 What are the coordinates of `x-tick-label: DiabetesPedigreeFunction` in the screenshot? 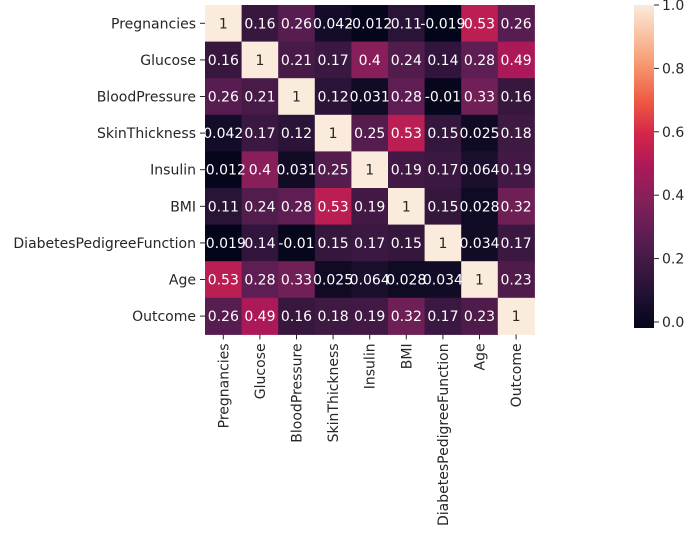 It's located at (444, 434).